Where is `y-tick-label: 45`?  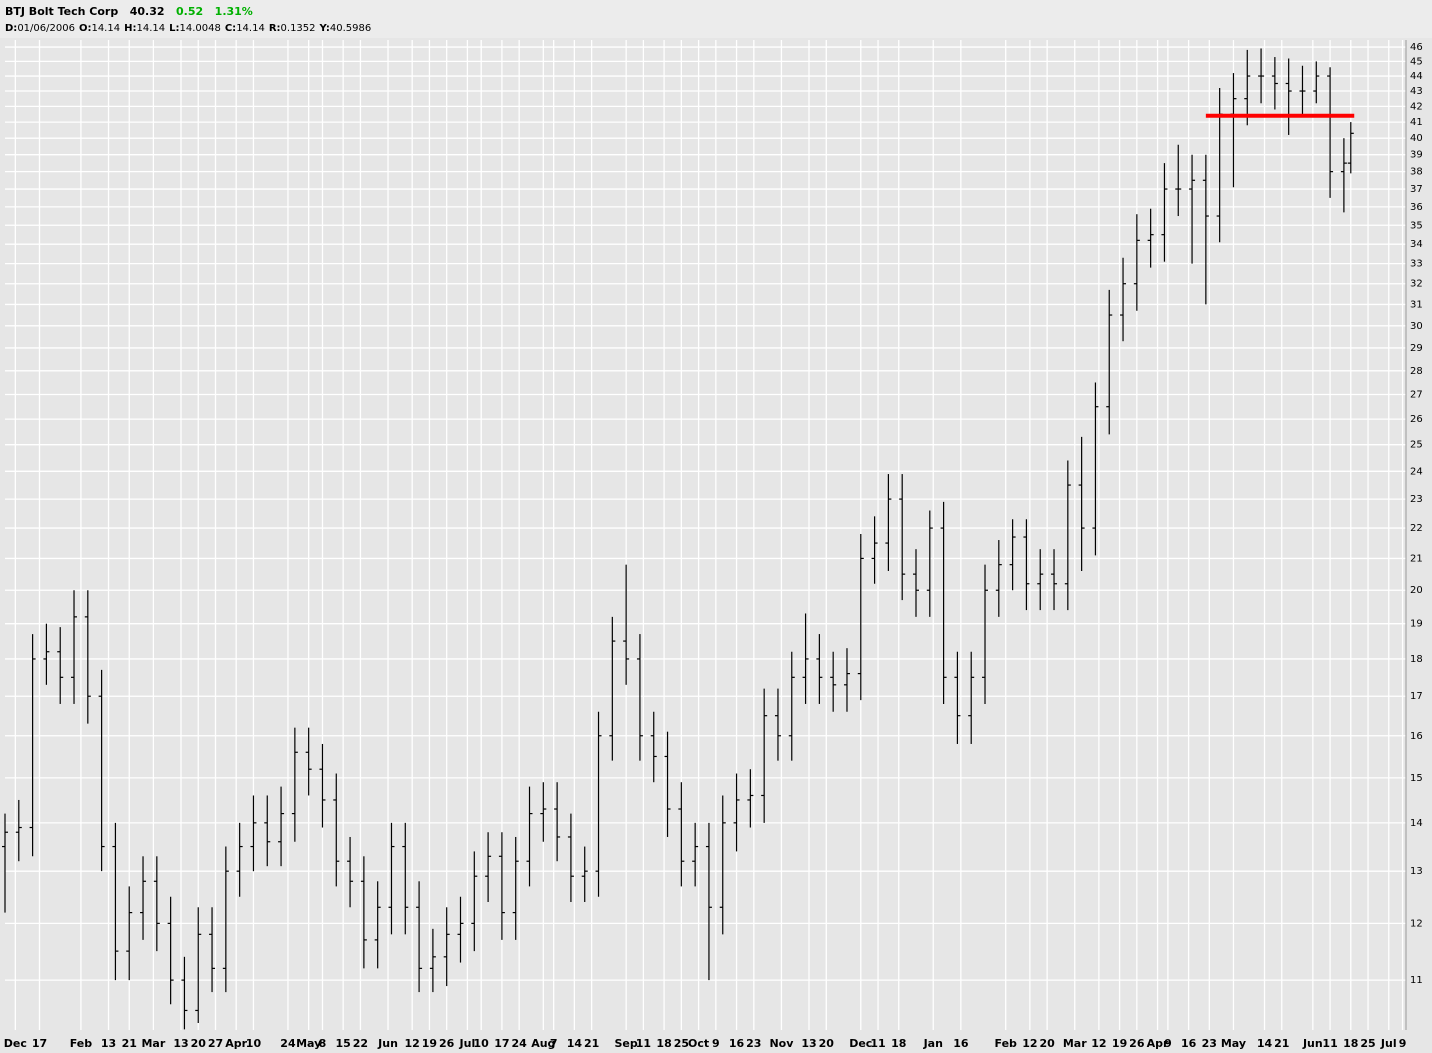
y-tick-label: 45 is located at coordinates (1416, 61).